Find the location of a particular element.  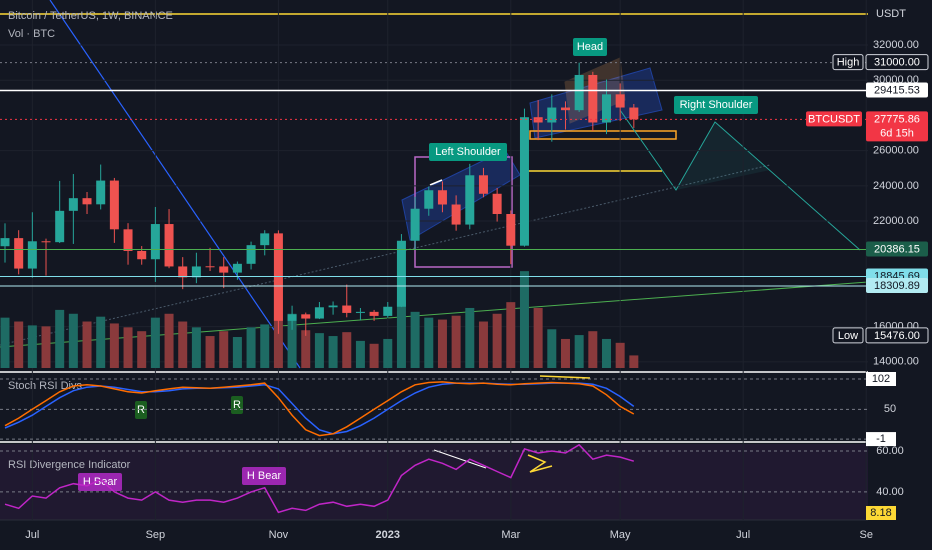

price-badge-label: 20386.15 is located at coordinates (897, 249).